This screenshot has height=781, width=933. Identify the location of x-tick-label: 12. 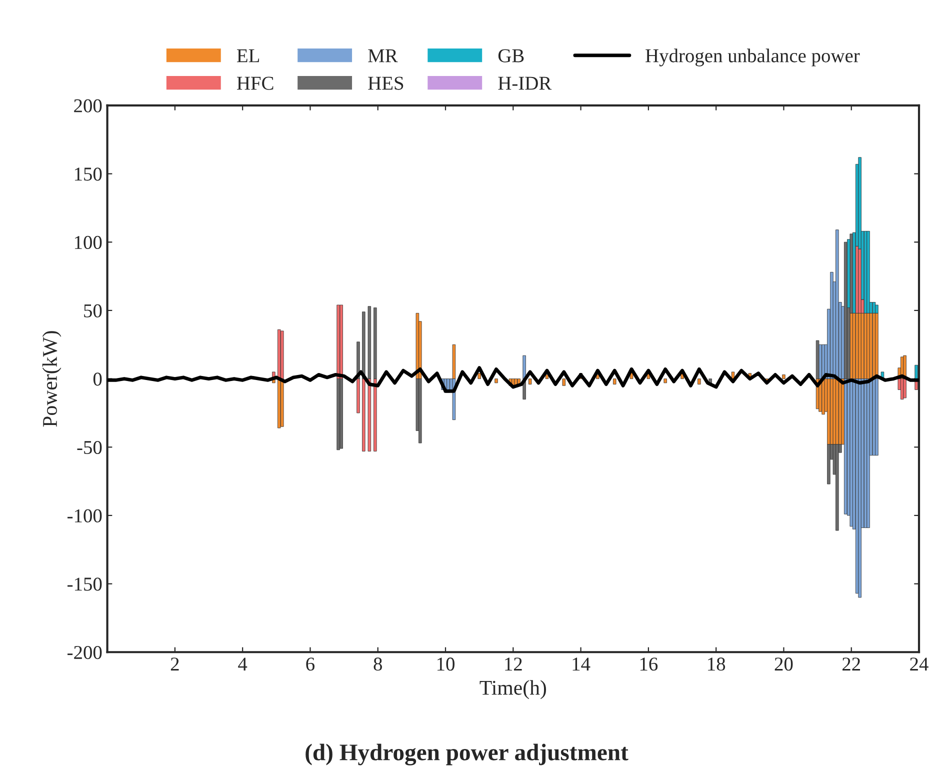
(513, 664).